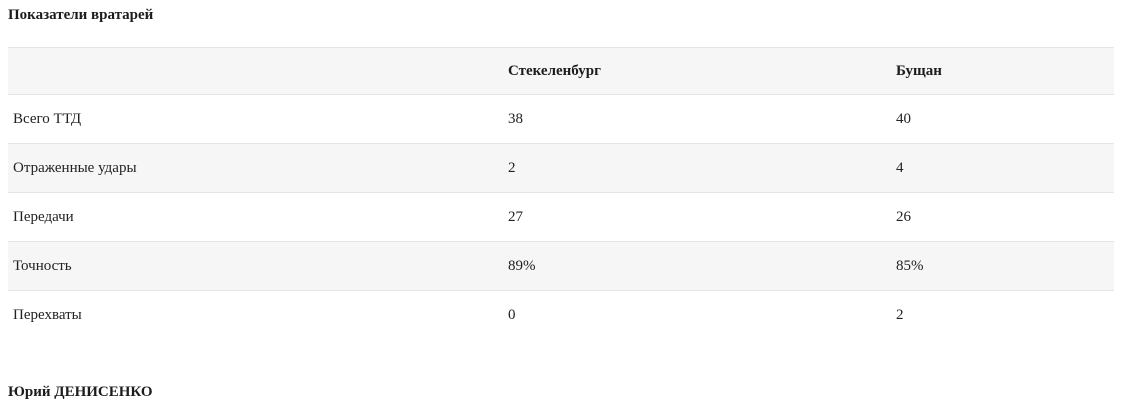 This screenshot has height=409, width=1127. I want to click on stat-value-stekelenburg: 38, so click(515, 119).